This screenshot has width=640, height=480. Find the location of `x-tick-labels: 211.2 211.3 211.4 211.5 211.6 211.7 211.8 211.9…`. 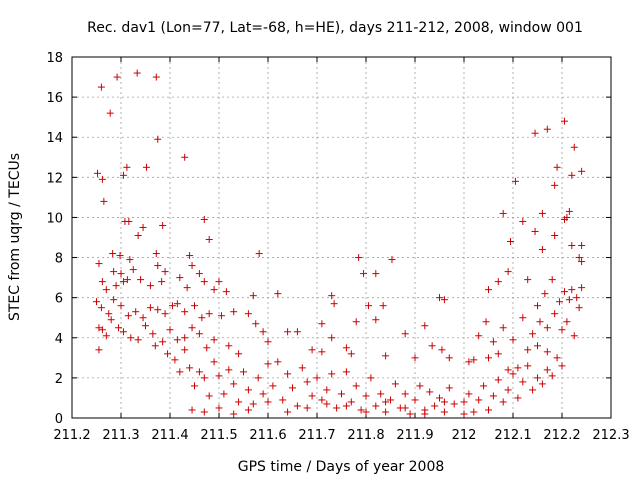

x-tick-labels: 211.2 211.3 211.4 211.5 211.6 211.7 211.8 211.9… is located at coordinates (341, 435).